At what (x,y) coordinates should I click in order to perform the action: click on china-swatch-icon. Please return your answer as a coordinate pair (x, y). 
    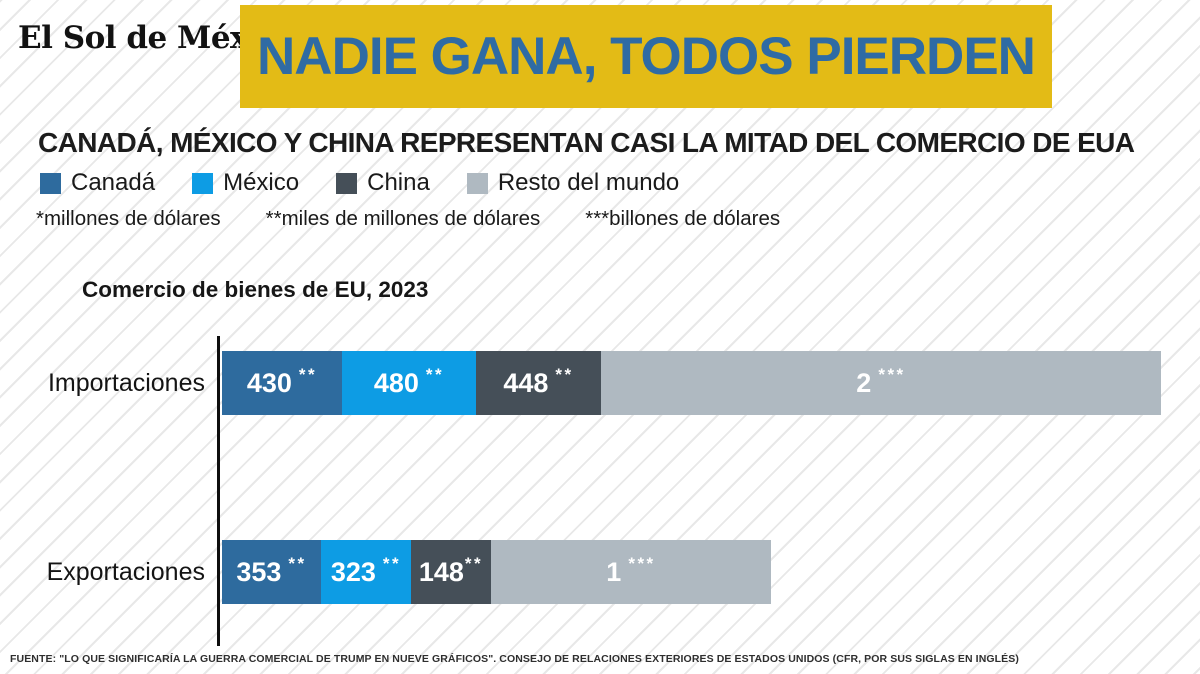
    Looking at the image, I should click on (347, 183).